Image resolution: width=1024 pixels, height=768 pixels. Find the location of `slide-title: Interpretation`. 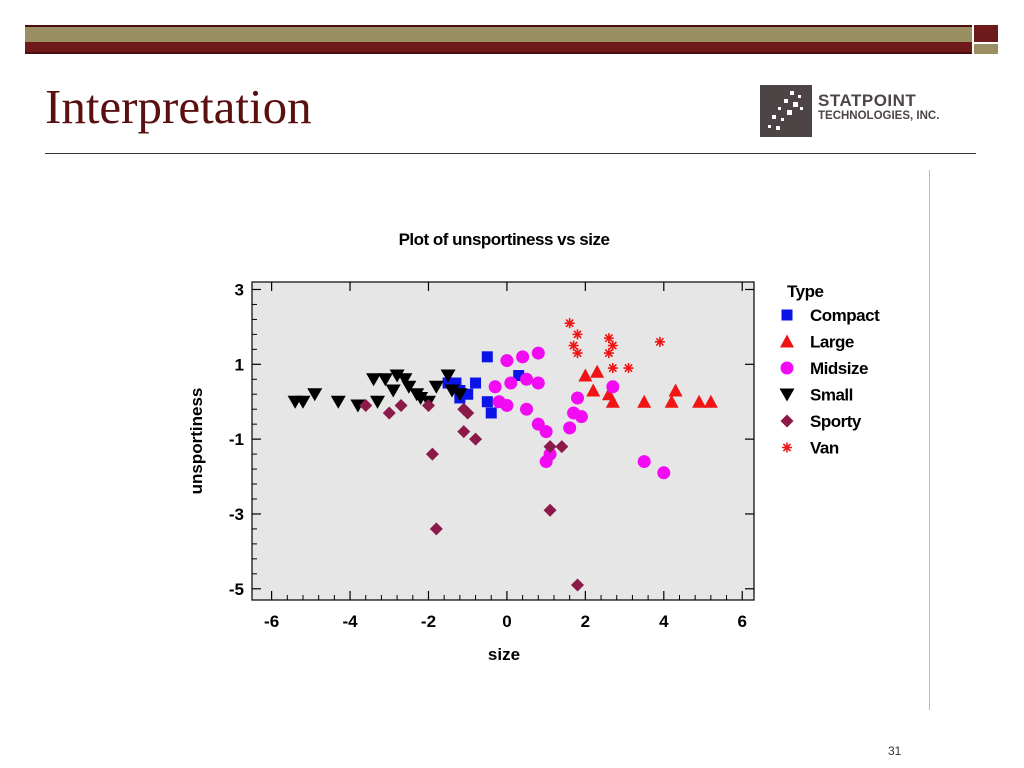

slide-title: Interpretation is located at coordinates (178, 106).